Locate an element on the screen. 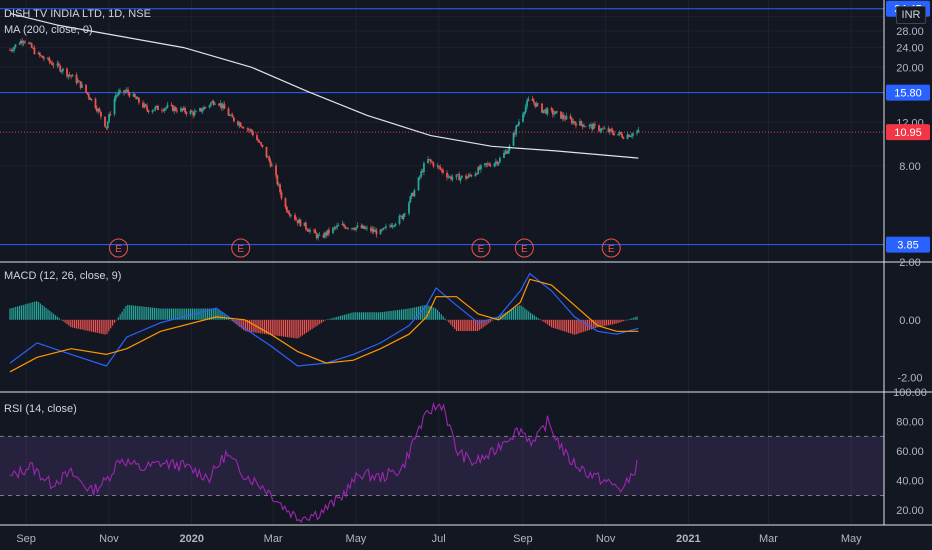  macd-line is located at coordinates (324, 319).